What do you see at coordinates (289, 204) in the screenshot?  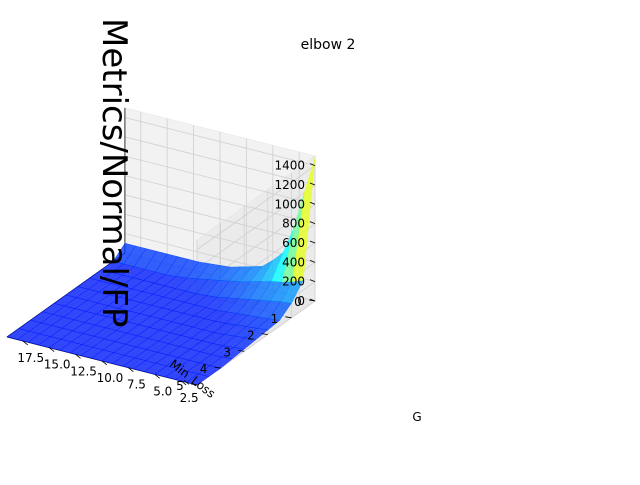 I see `z-tick-label: 1000` at bounding box center [289, 204].